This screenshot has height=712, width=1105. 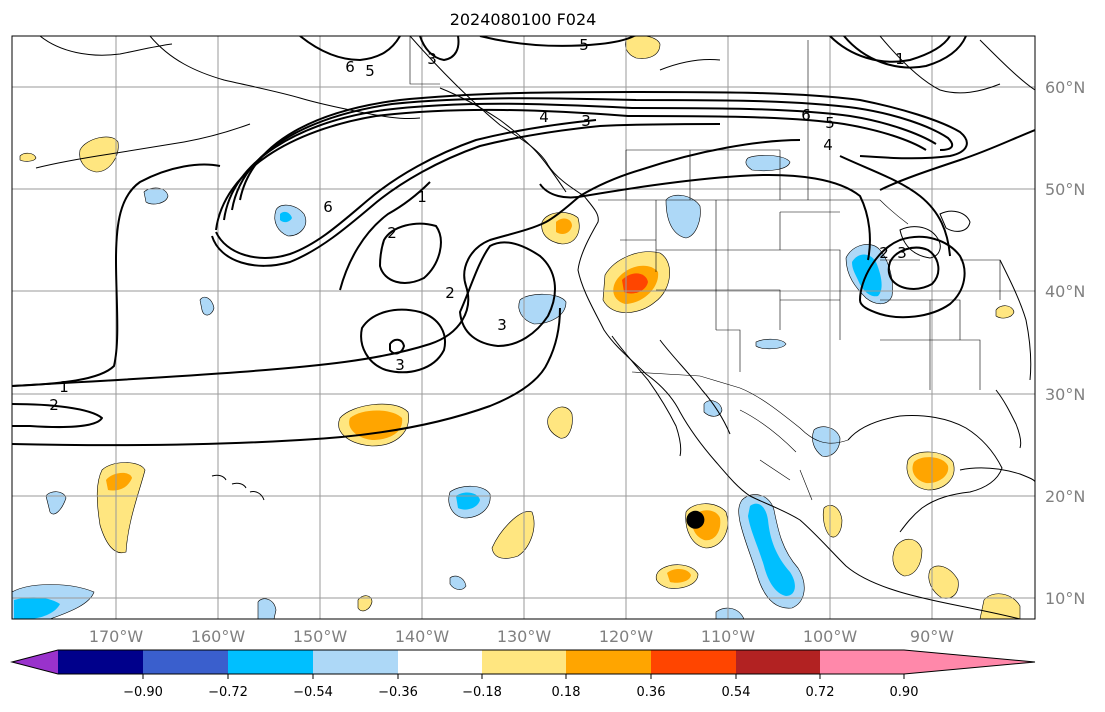 I want to click on chart-title: 2024080100 F024, so click(x=523, y=19).